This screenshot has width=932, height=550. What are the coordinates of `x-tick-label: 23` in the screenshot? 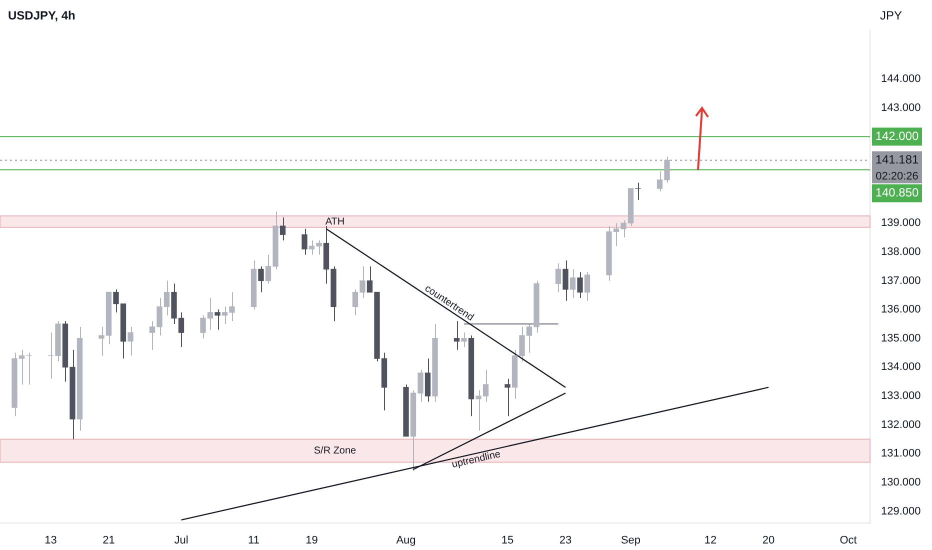 It's located at (565, 540).